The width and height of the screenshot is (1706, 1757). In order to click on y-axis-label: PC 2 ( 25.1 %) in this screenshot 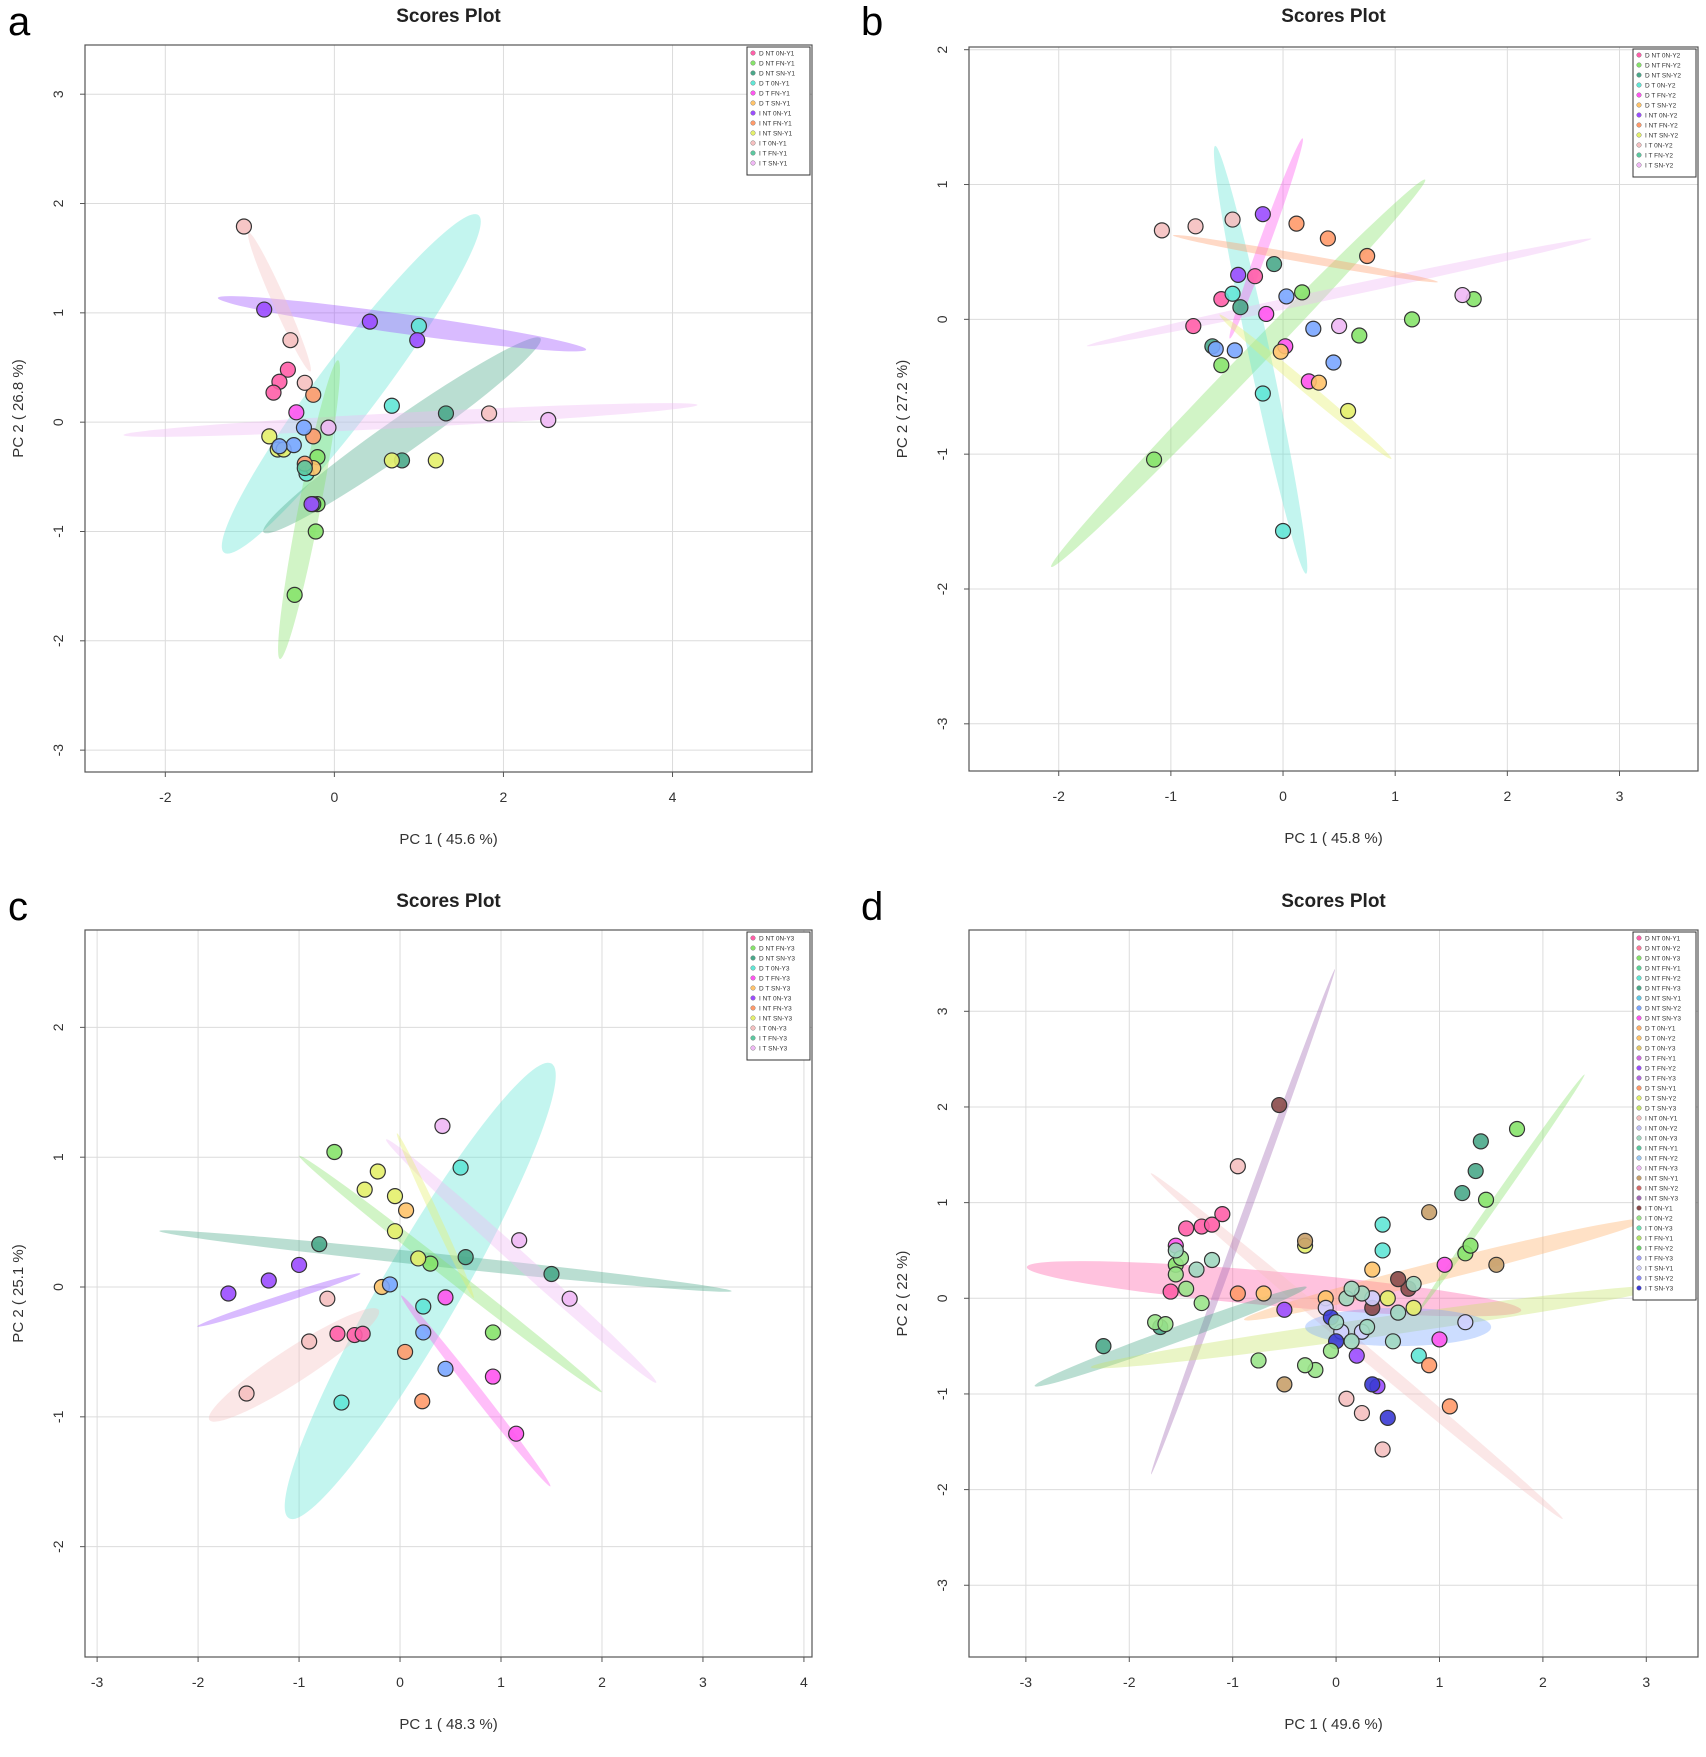, I will do `click(18, 1293)`.